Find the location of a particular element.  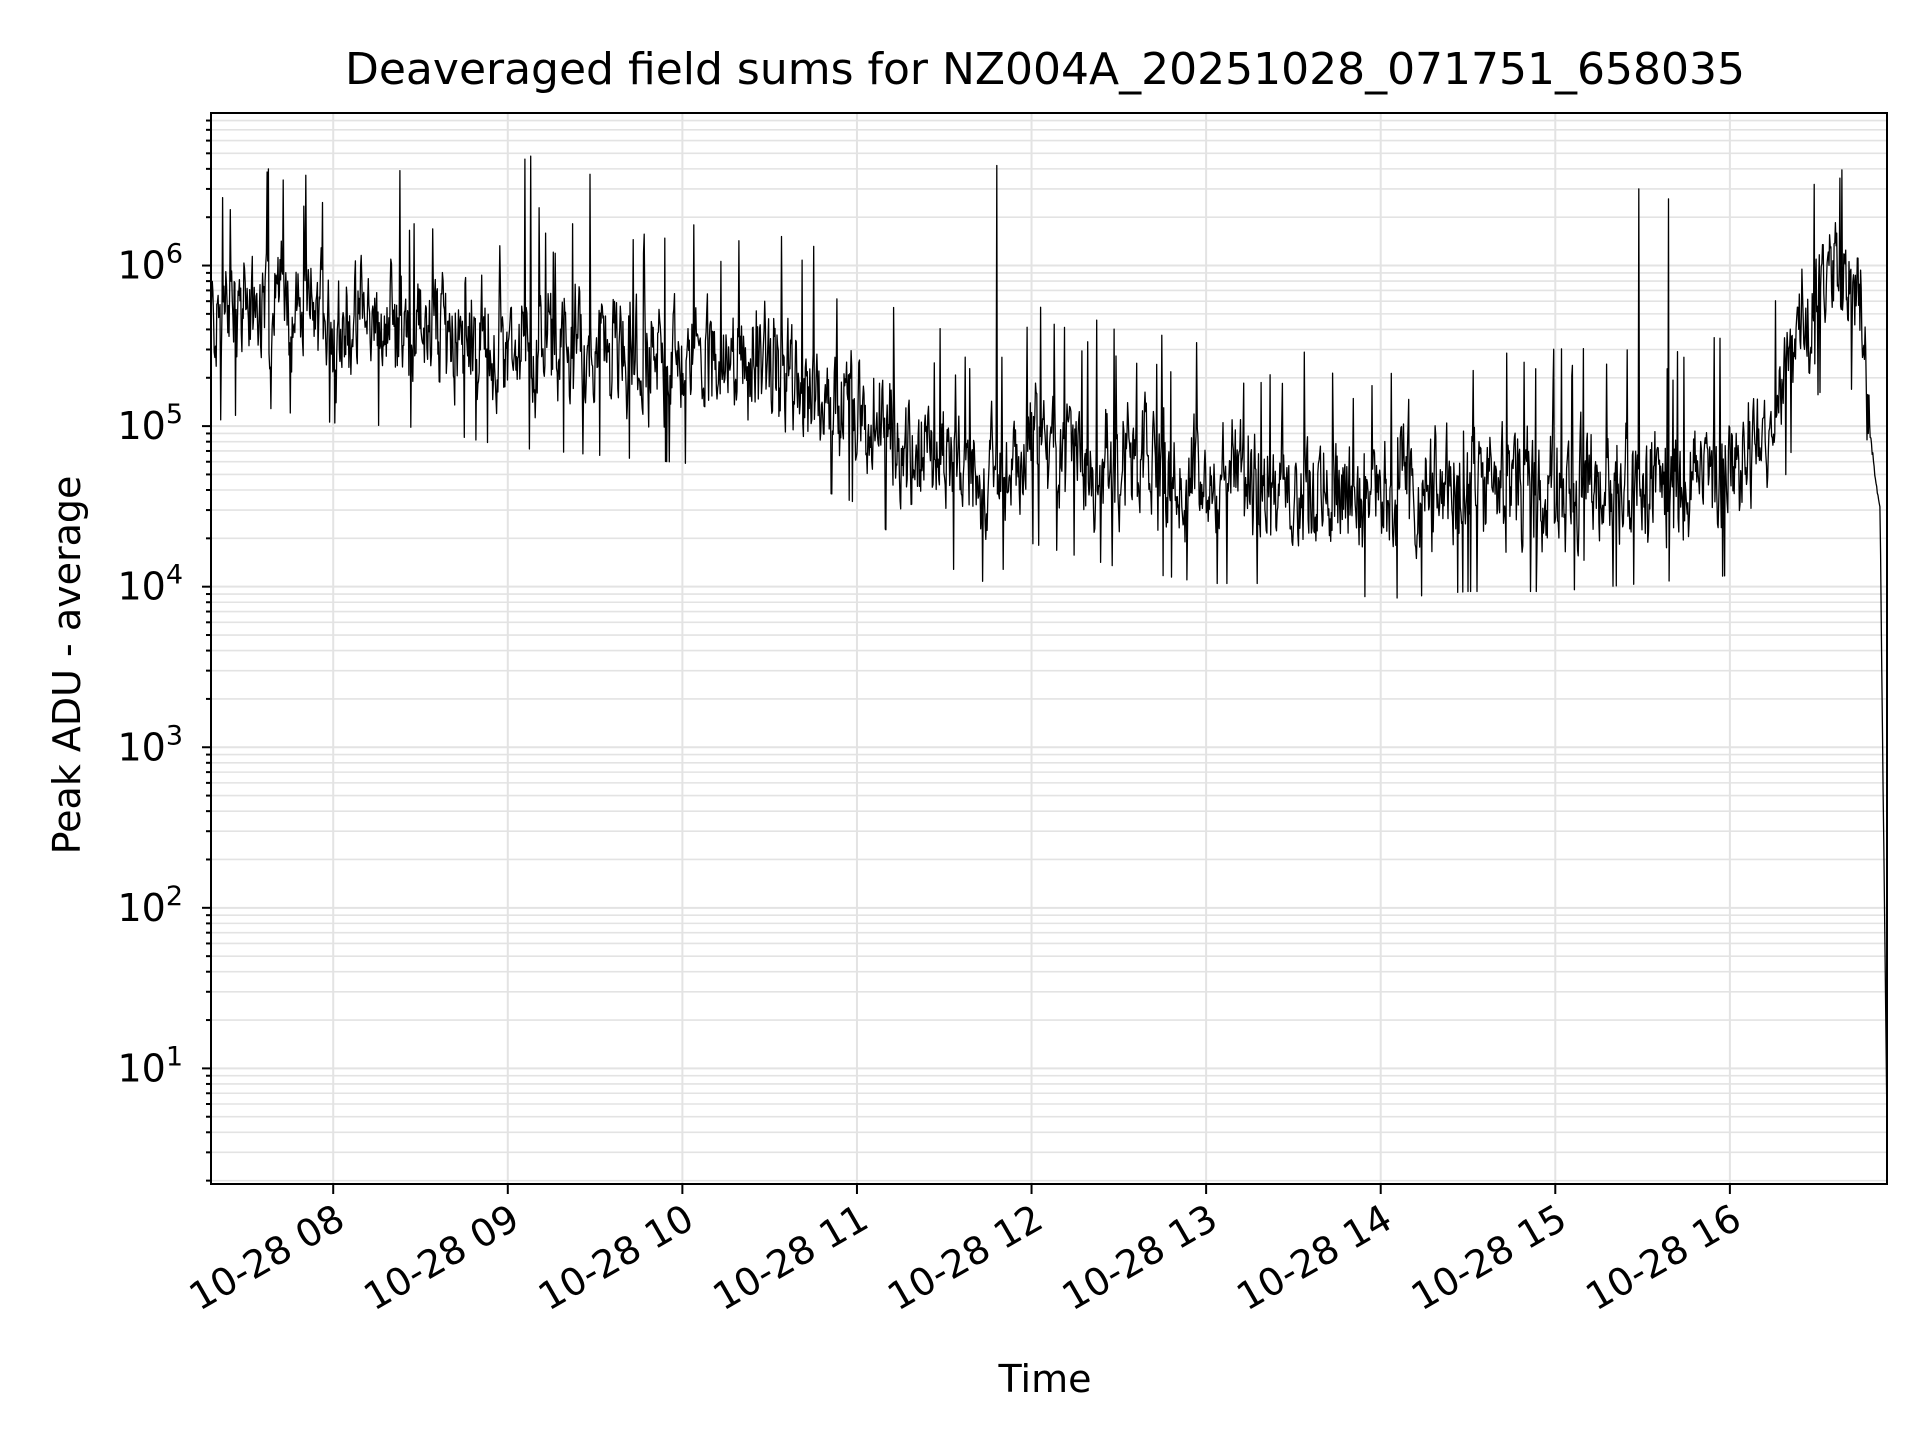

y-tick-label: 10⁶ is located at coordinates (150, 263).